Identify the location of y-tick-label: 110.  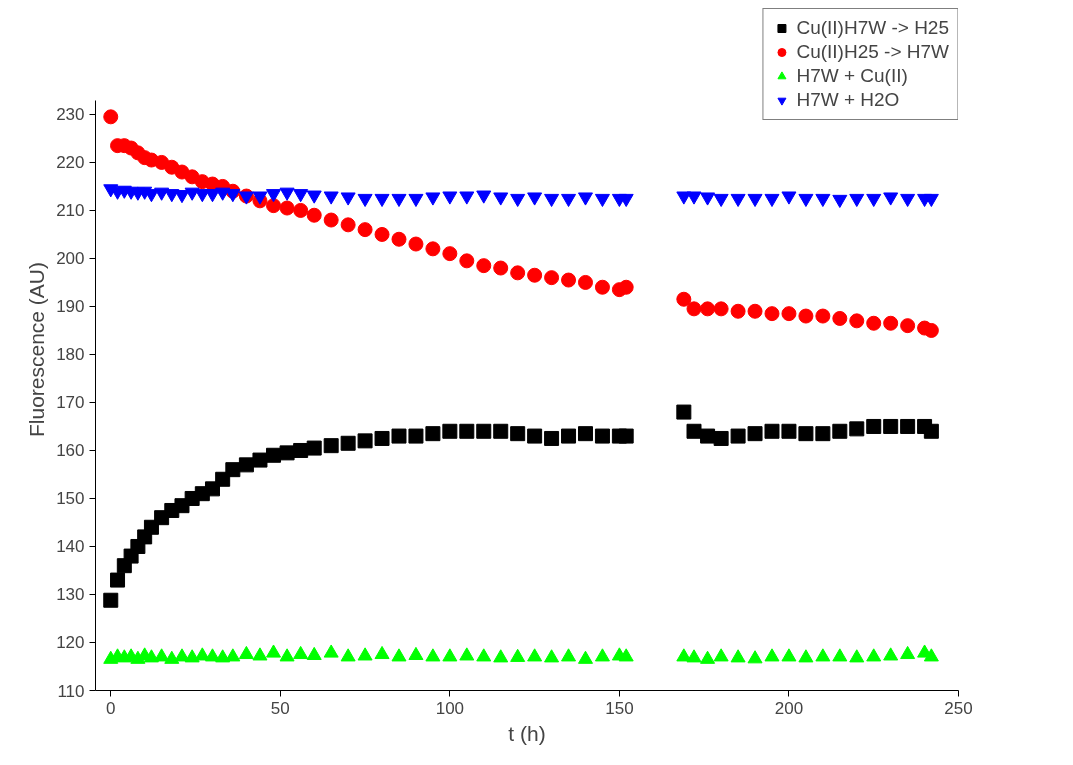
(71, 691).